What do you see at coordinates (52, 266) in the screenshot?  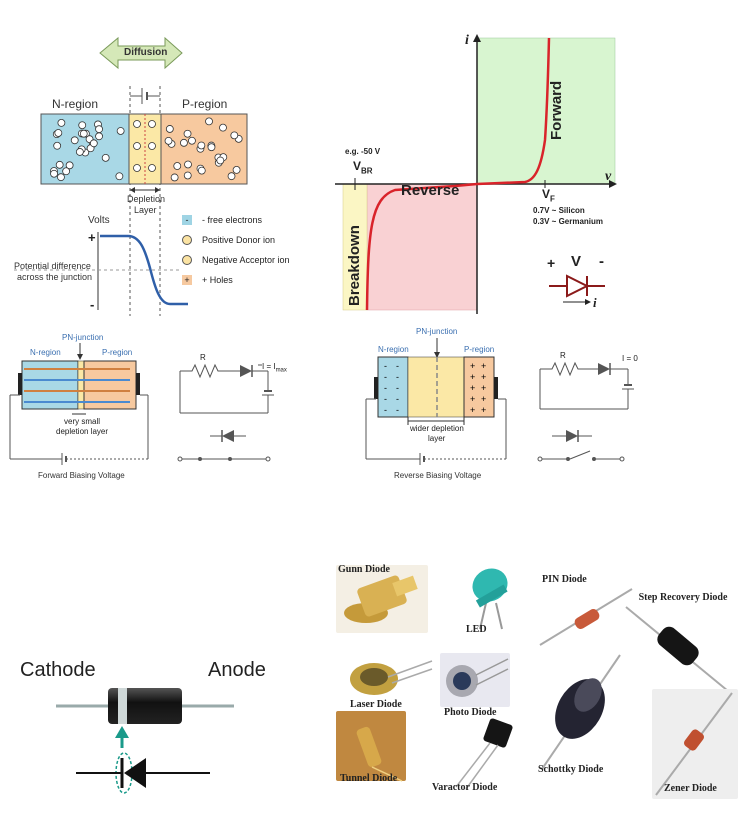 I see `potential-label-1: Potential difference` at bounding box center [52, 266].